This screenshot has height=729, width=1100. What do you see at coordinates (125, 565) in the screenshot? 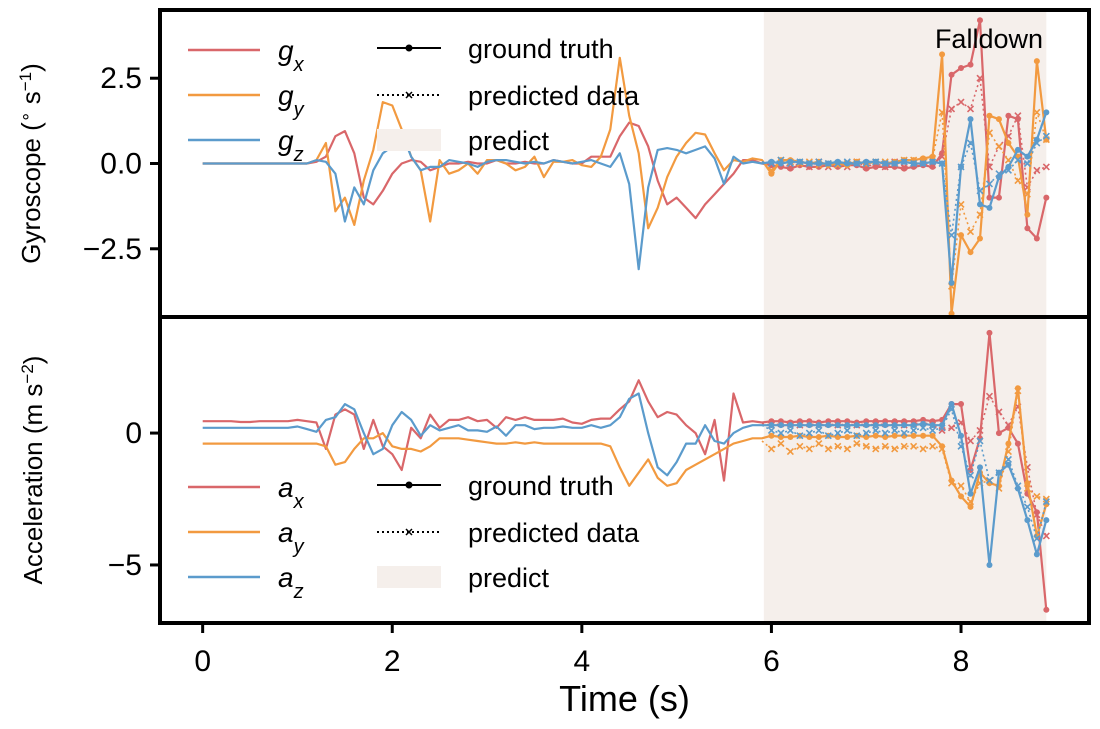
I see `ytick-label: −5` at bounding box center [125, 565].